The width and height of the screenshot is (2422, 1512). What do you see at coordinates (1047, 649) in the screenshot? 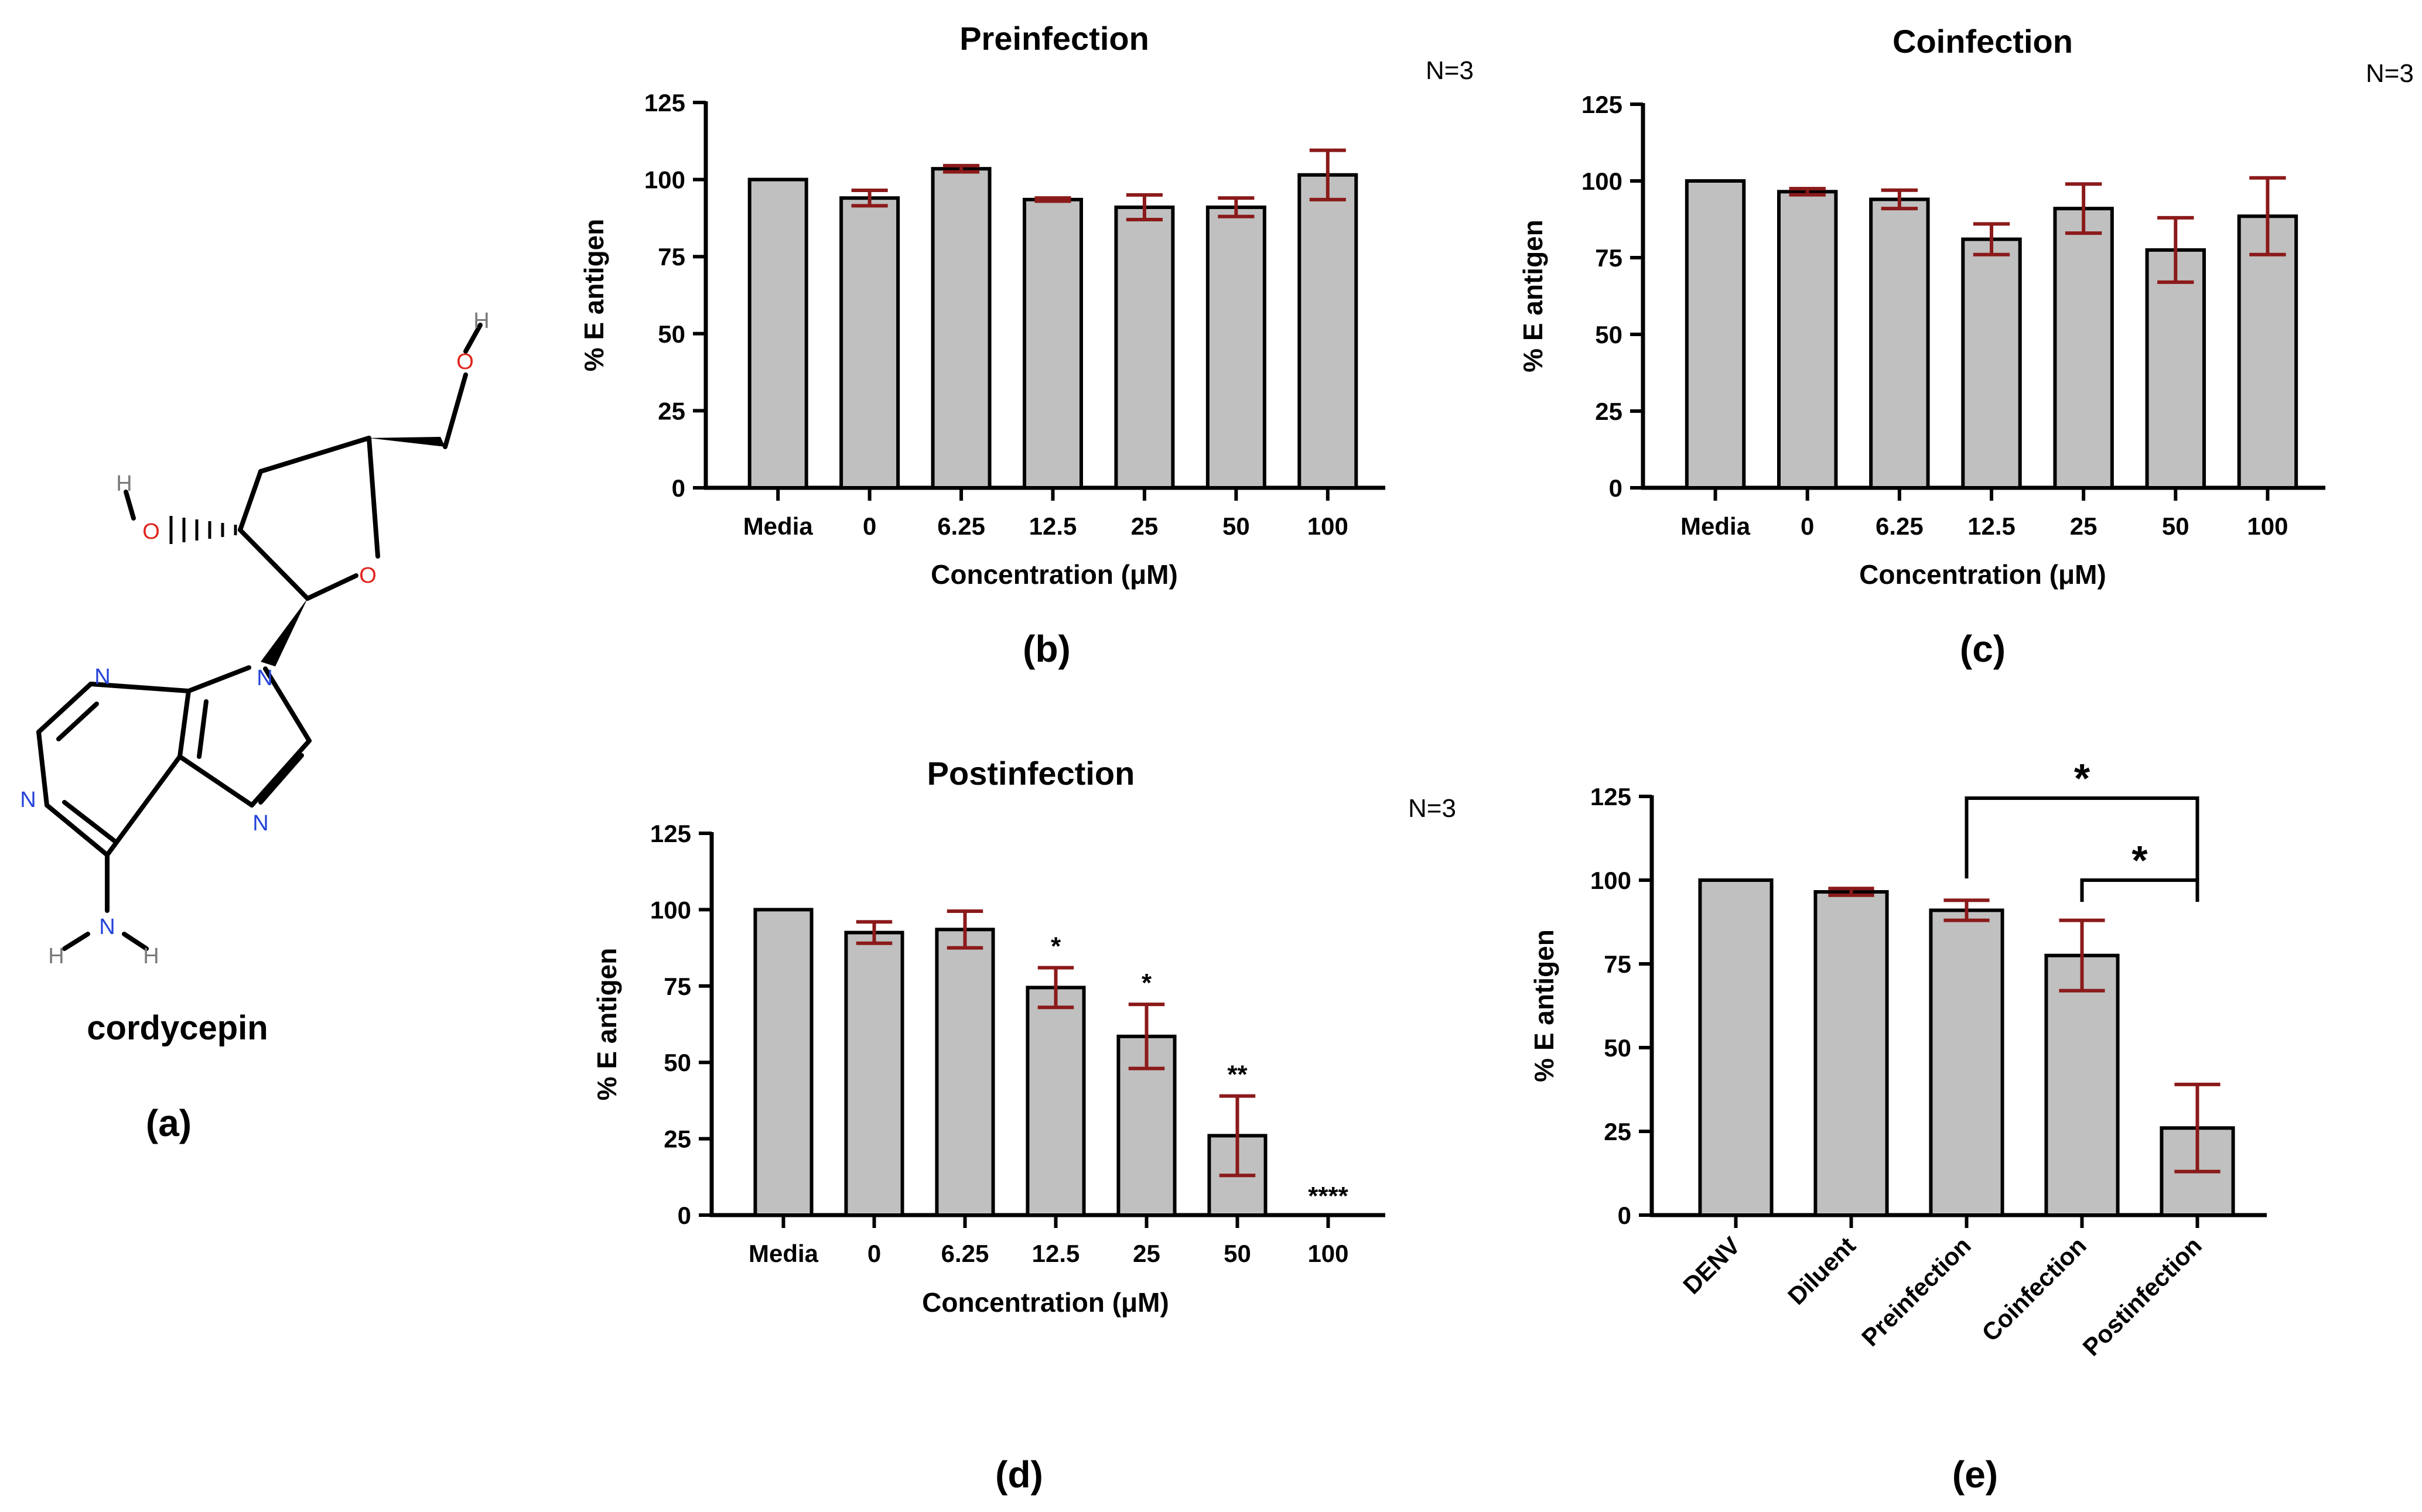
I see `panel-label: (b)` at bounding box center [1047, 649].